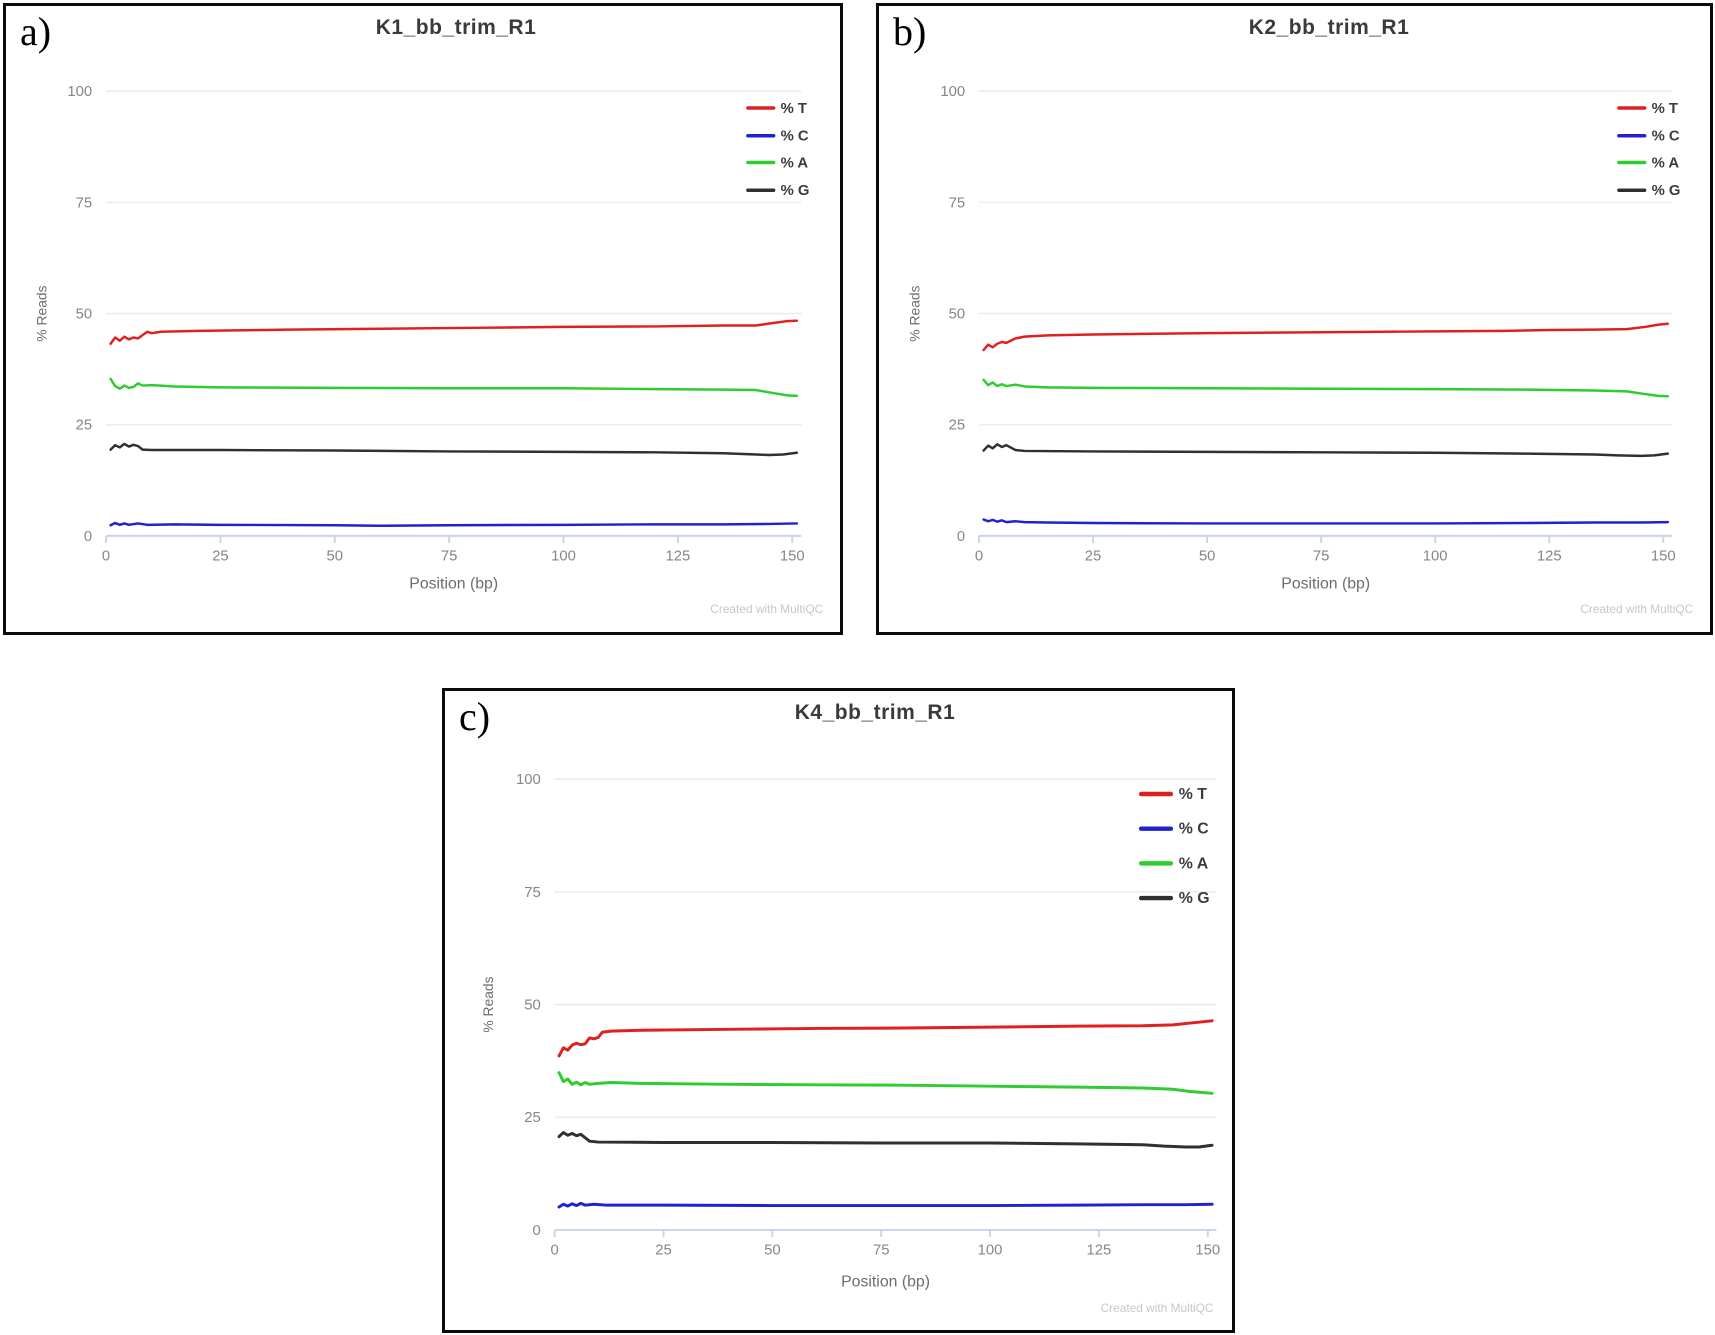  What do you see at coordinates (475, 716) in the screenshot?
I see `panel-letter-c: c)` at bounding box center [475, 716].